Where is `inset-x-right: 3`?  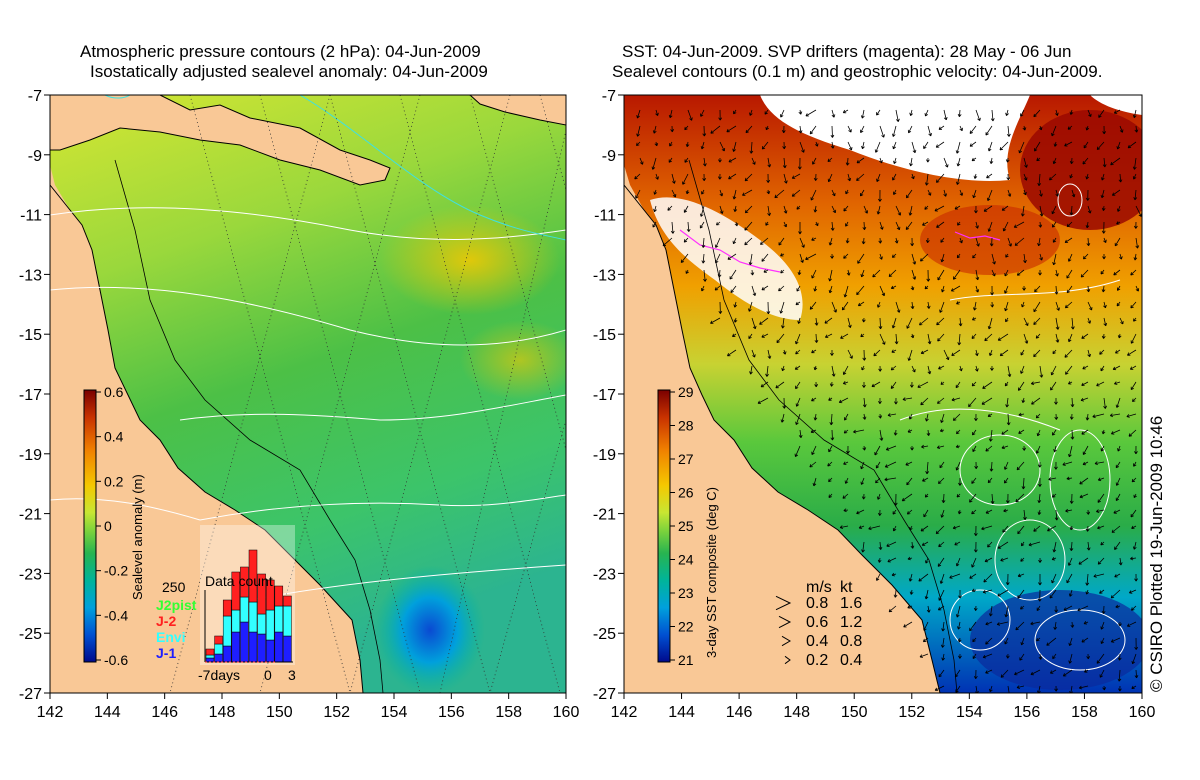
inset-x-right: 3 is located at coordinates (292, 675).